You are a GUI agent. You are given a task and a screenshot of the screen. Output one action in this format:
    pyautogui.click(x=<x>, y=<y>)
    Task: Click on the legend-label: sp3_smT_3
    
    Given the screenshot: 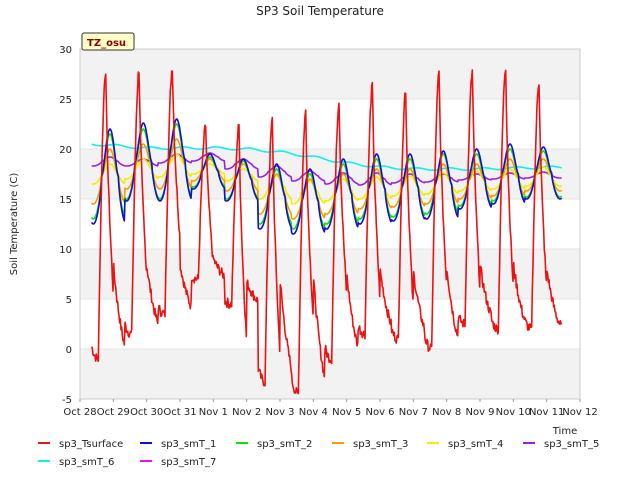 What is the action you would take?
    pyautogui.click(x=380, y=444)
    